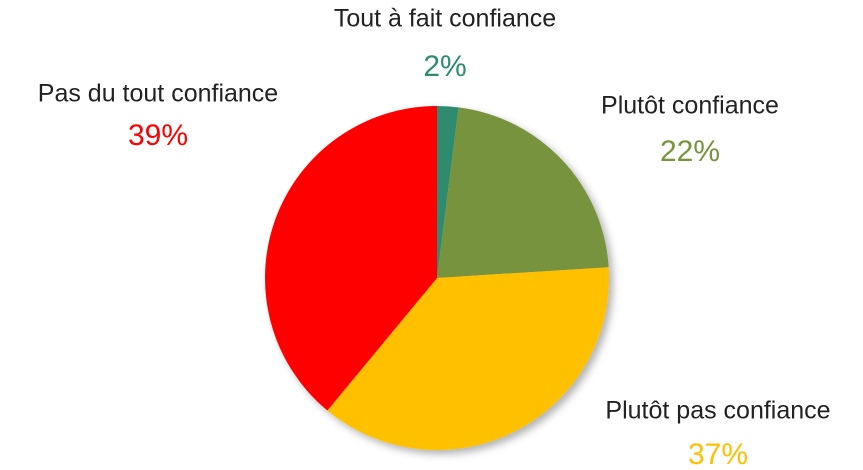 The height and width of the screenshot is (470, 863). Describe the element at coordinates (718, 454) in the screenshot. I see `value-label: 37%` at that location.